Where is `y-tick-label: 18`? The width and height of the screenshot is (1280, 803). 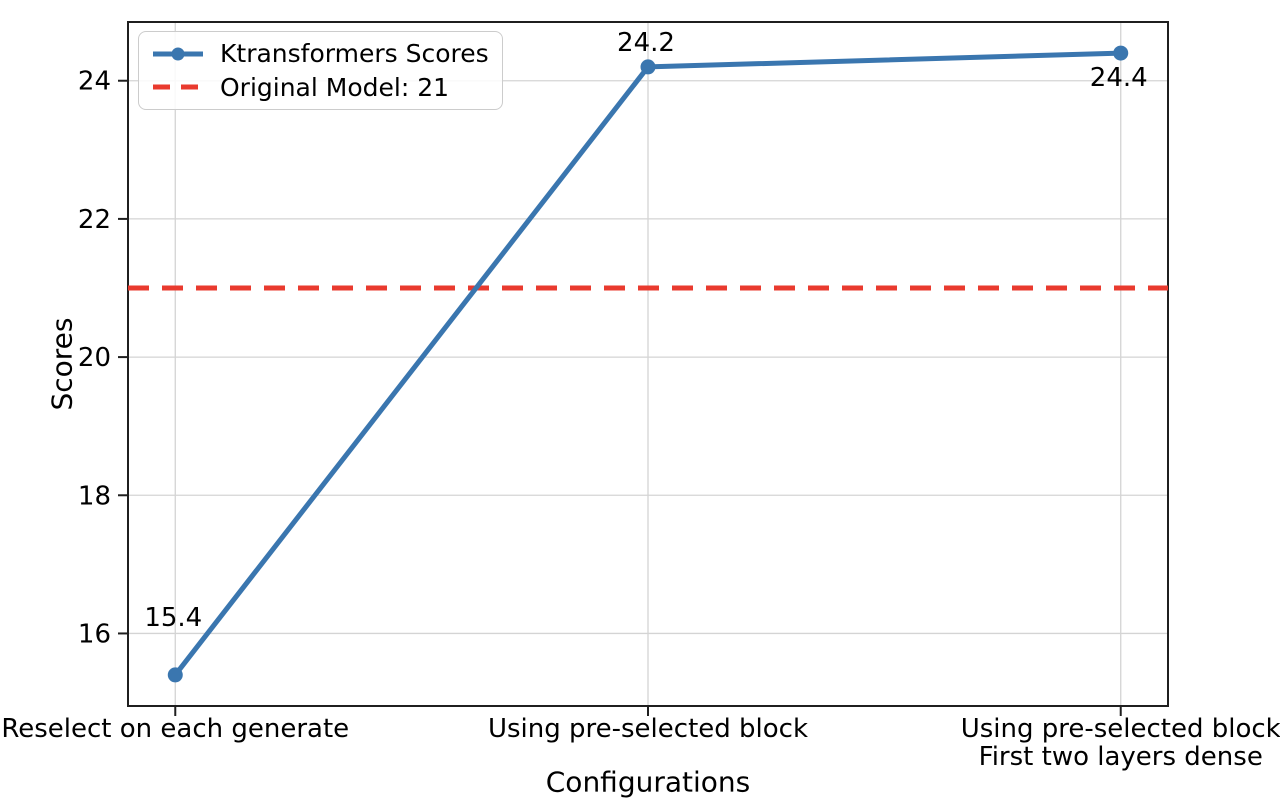
y-tick-label: 18 is located at coordinates (94, 496).